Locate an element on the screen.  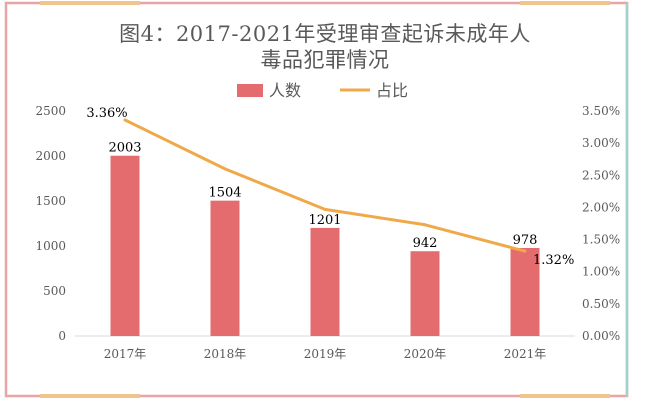
x-axis-tick-label: 2019年 is located at coordinates (325, 354).